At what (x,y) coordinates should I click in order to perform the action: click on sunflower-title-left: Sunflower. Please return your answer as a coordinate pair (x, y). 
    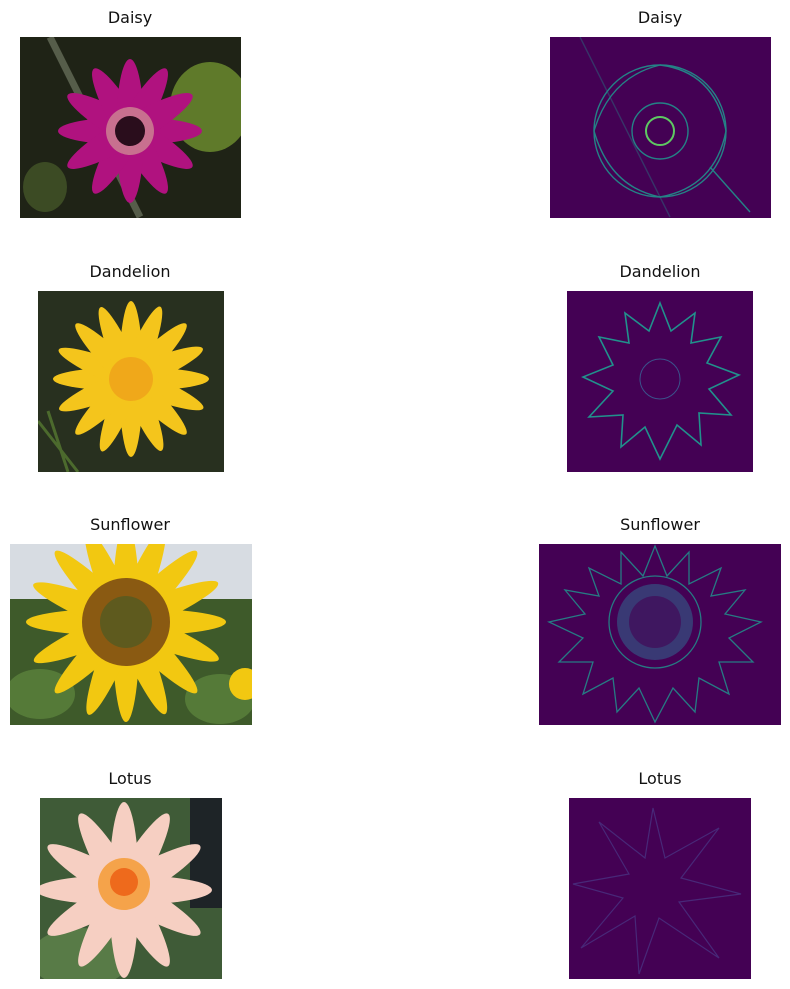
    Looking at the image, I should click on (130, 524).